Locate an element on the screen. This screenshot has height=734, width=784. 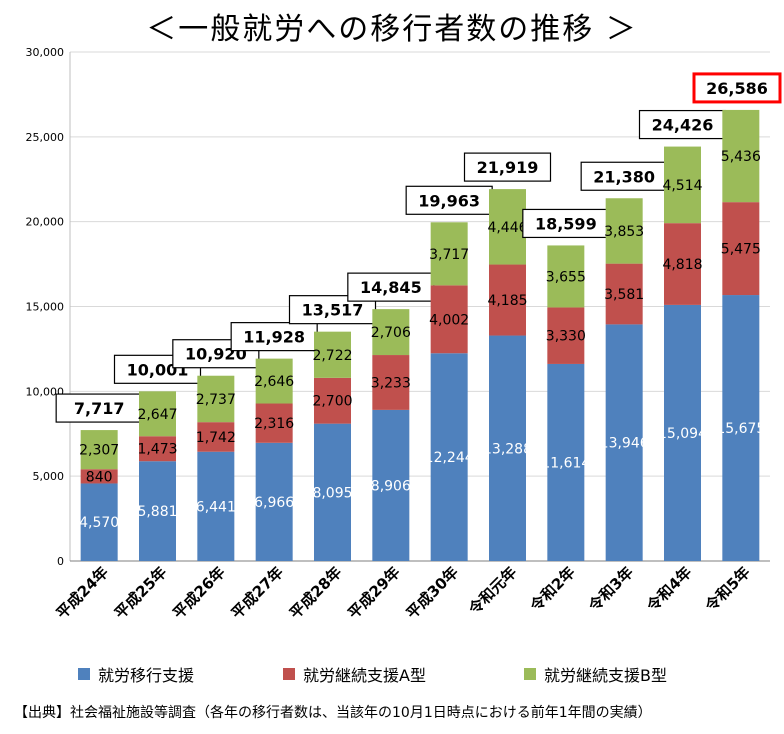
data-label-series2: 5,475 is located at coordinates (741, 250).